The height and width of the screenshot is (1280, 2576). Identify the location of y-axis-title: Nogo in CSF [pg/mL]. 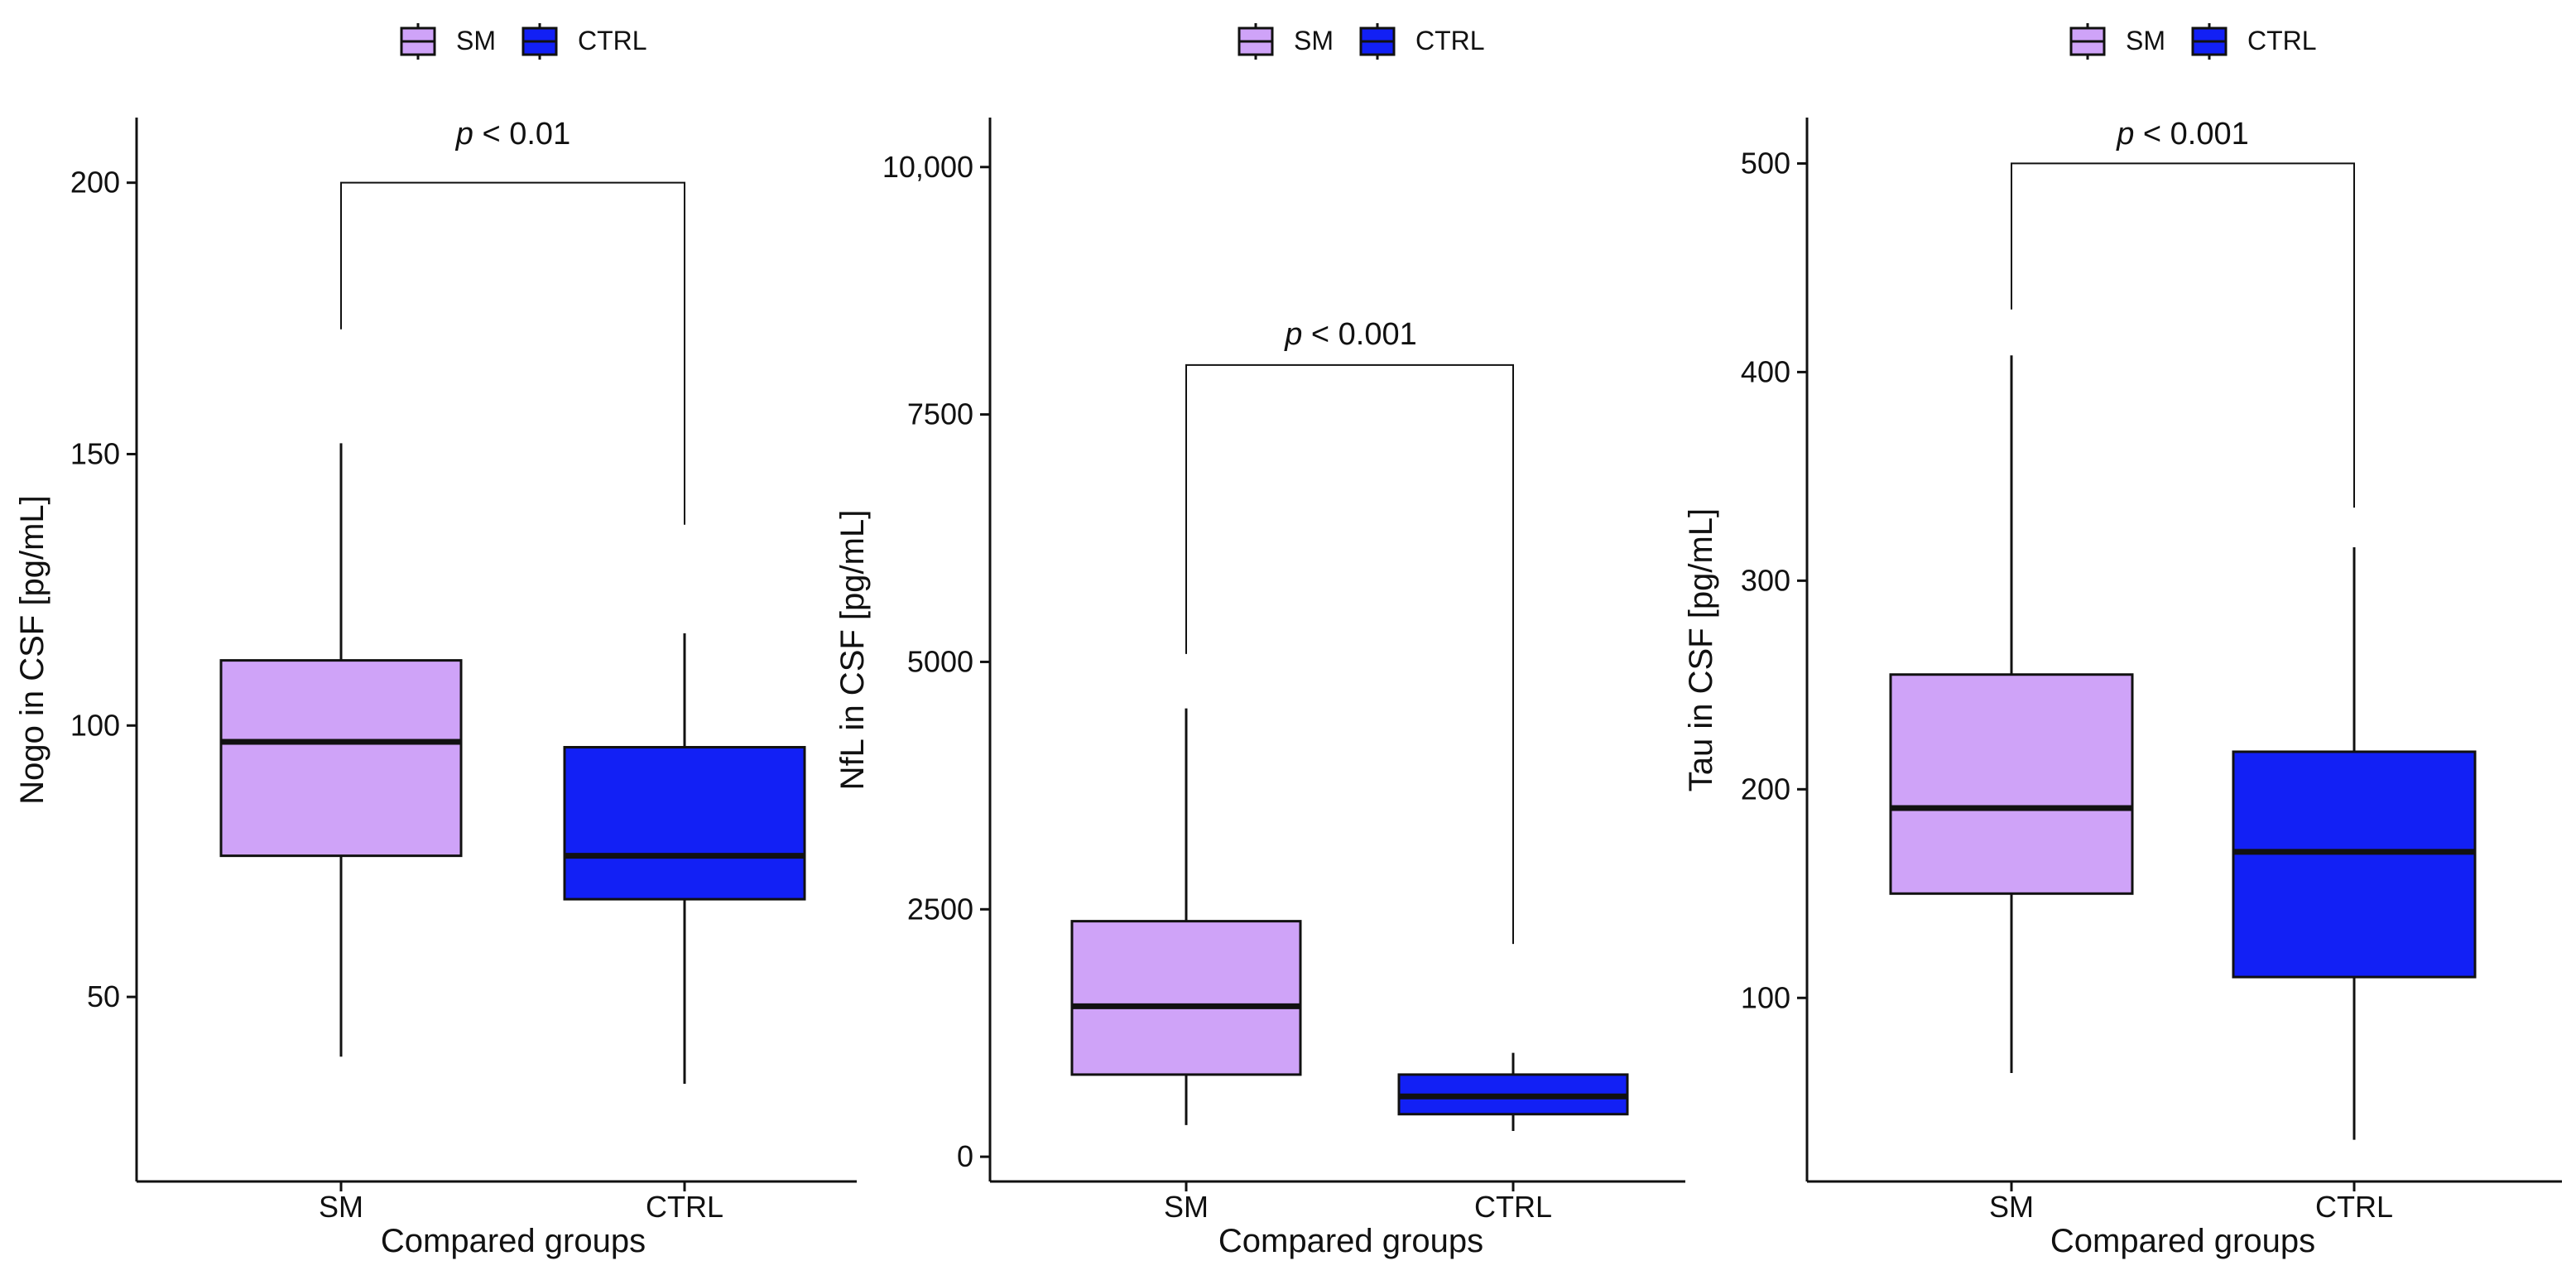
(32, 650).